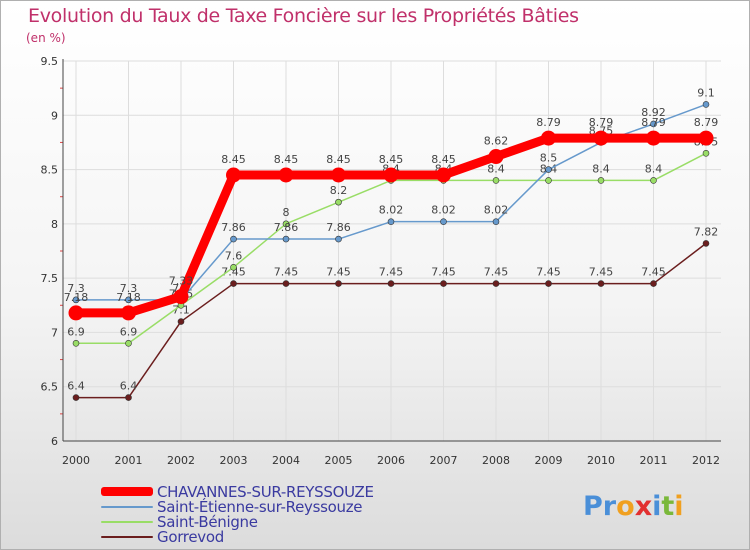 The image size is (750, 550). What do you see at coordinates (181, 460) in the screenshot?
I see `x-tick-label: 2002` at bounding box center [181, 460].